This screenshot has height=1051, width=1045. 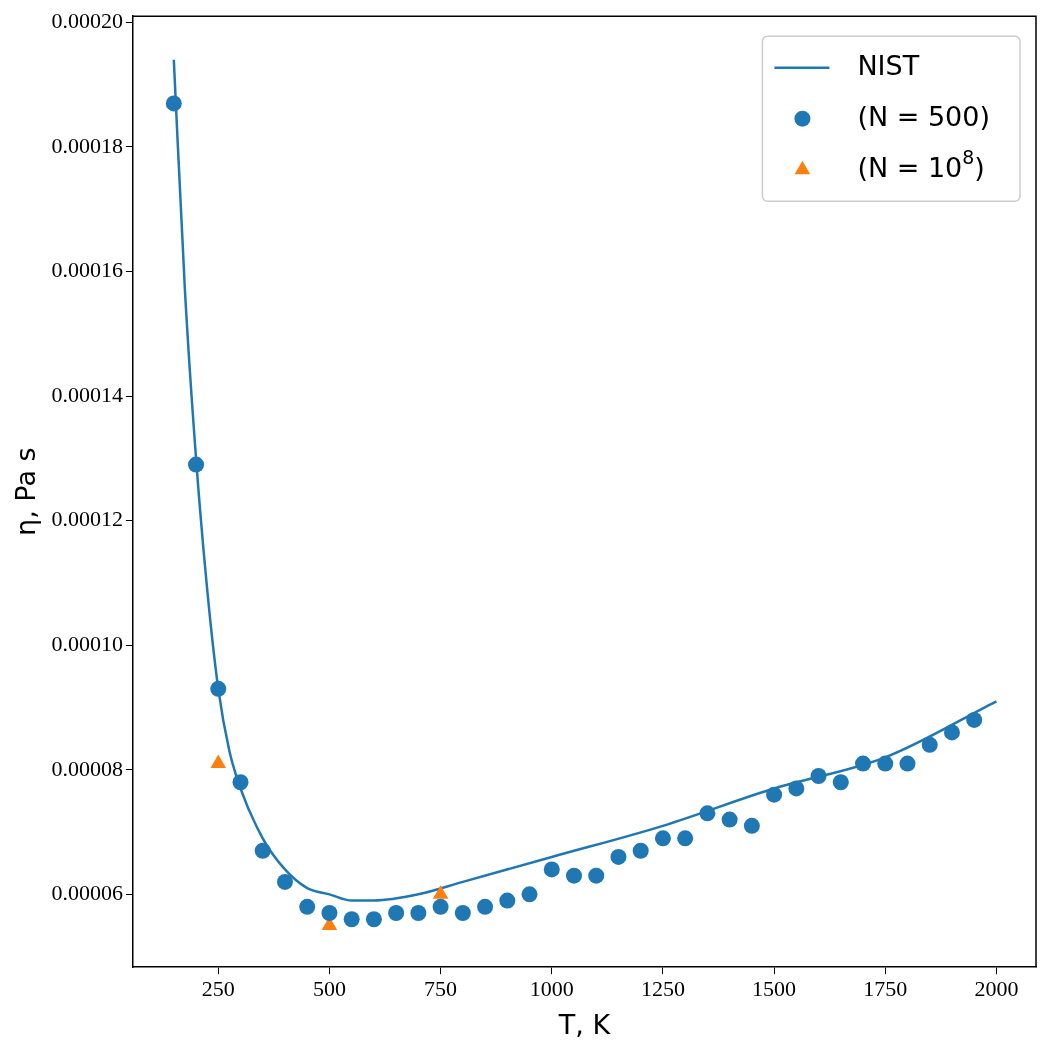 I want to click on y-tick-label: 0.00008, so click(x=87, y=768).